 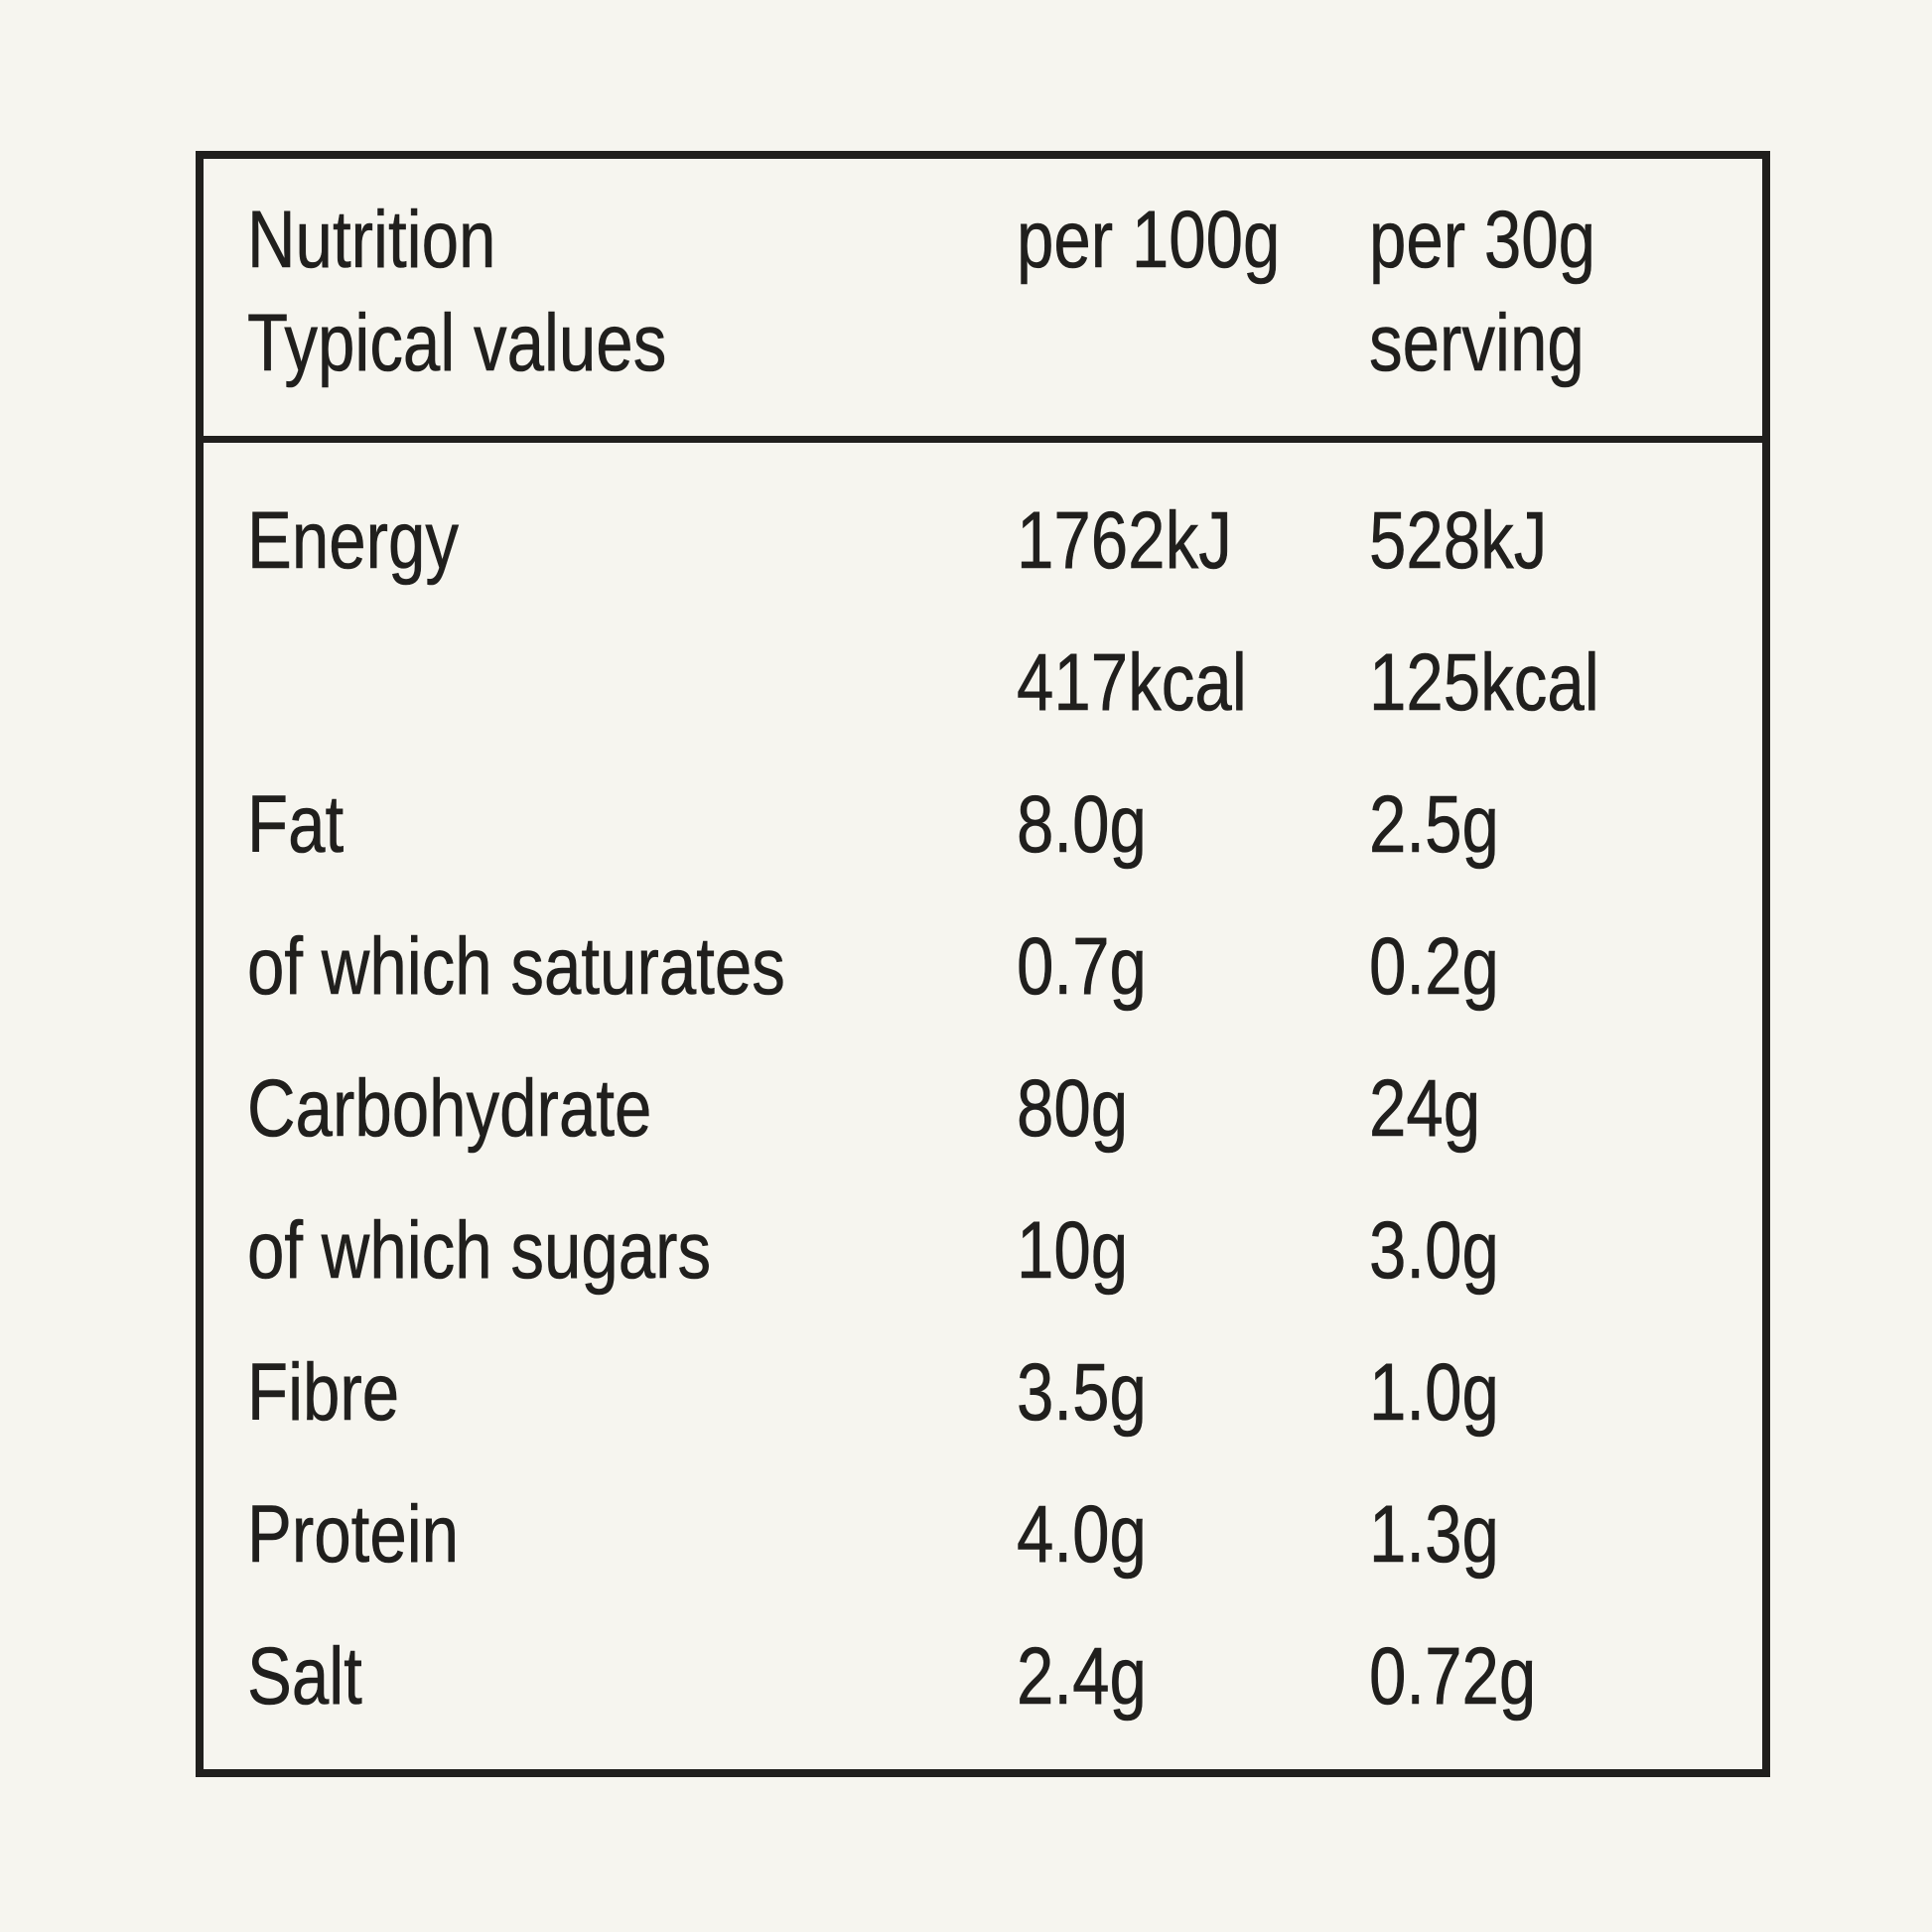 I want to click on table-row: Protein 4.0g 1.3g, so click(x=995, y=1534).